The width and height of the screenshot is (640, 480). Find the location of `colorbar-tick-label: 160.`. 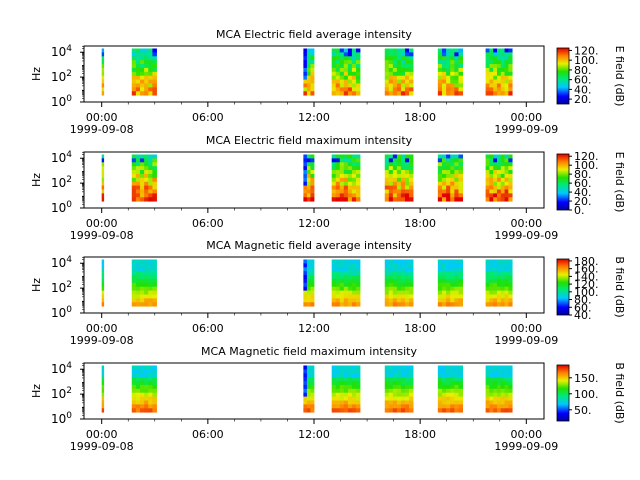

colorbar-tick-label: 160. is located at coordinates (586, 269).